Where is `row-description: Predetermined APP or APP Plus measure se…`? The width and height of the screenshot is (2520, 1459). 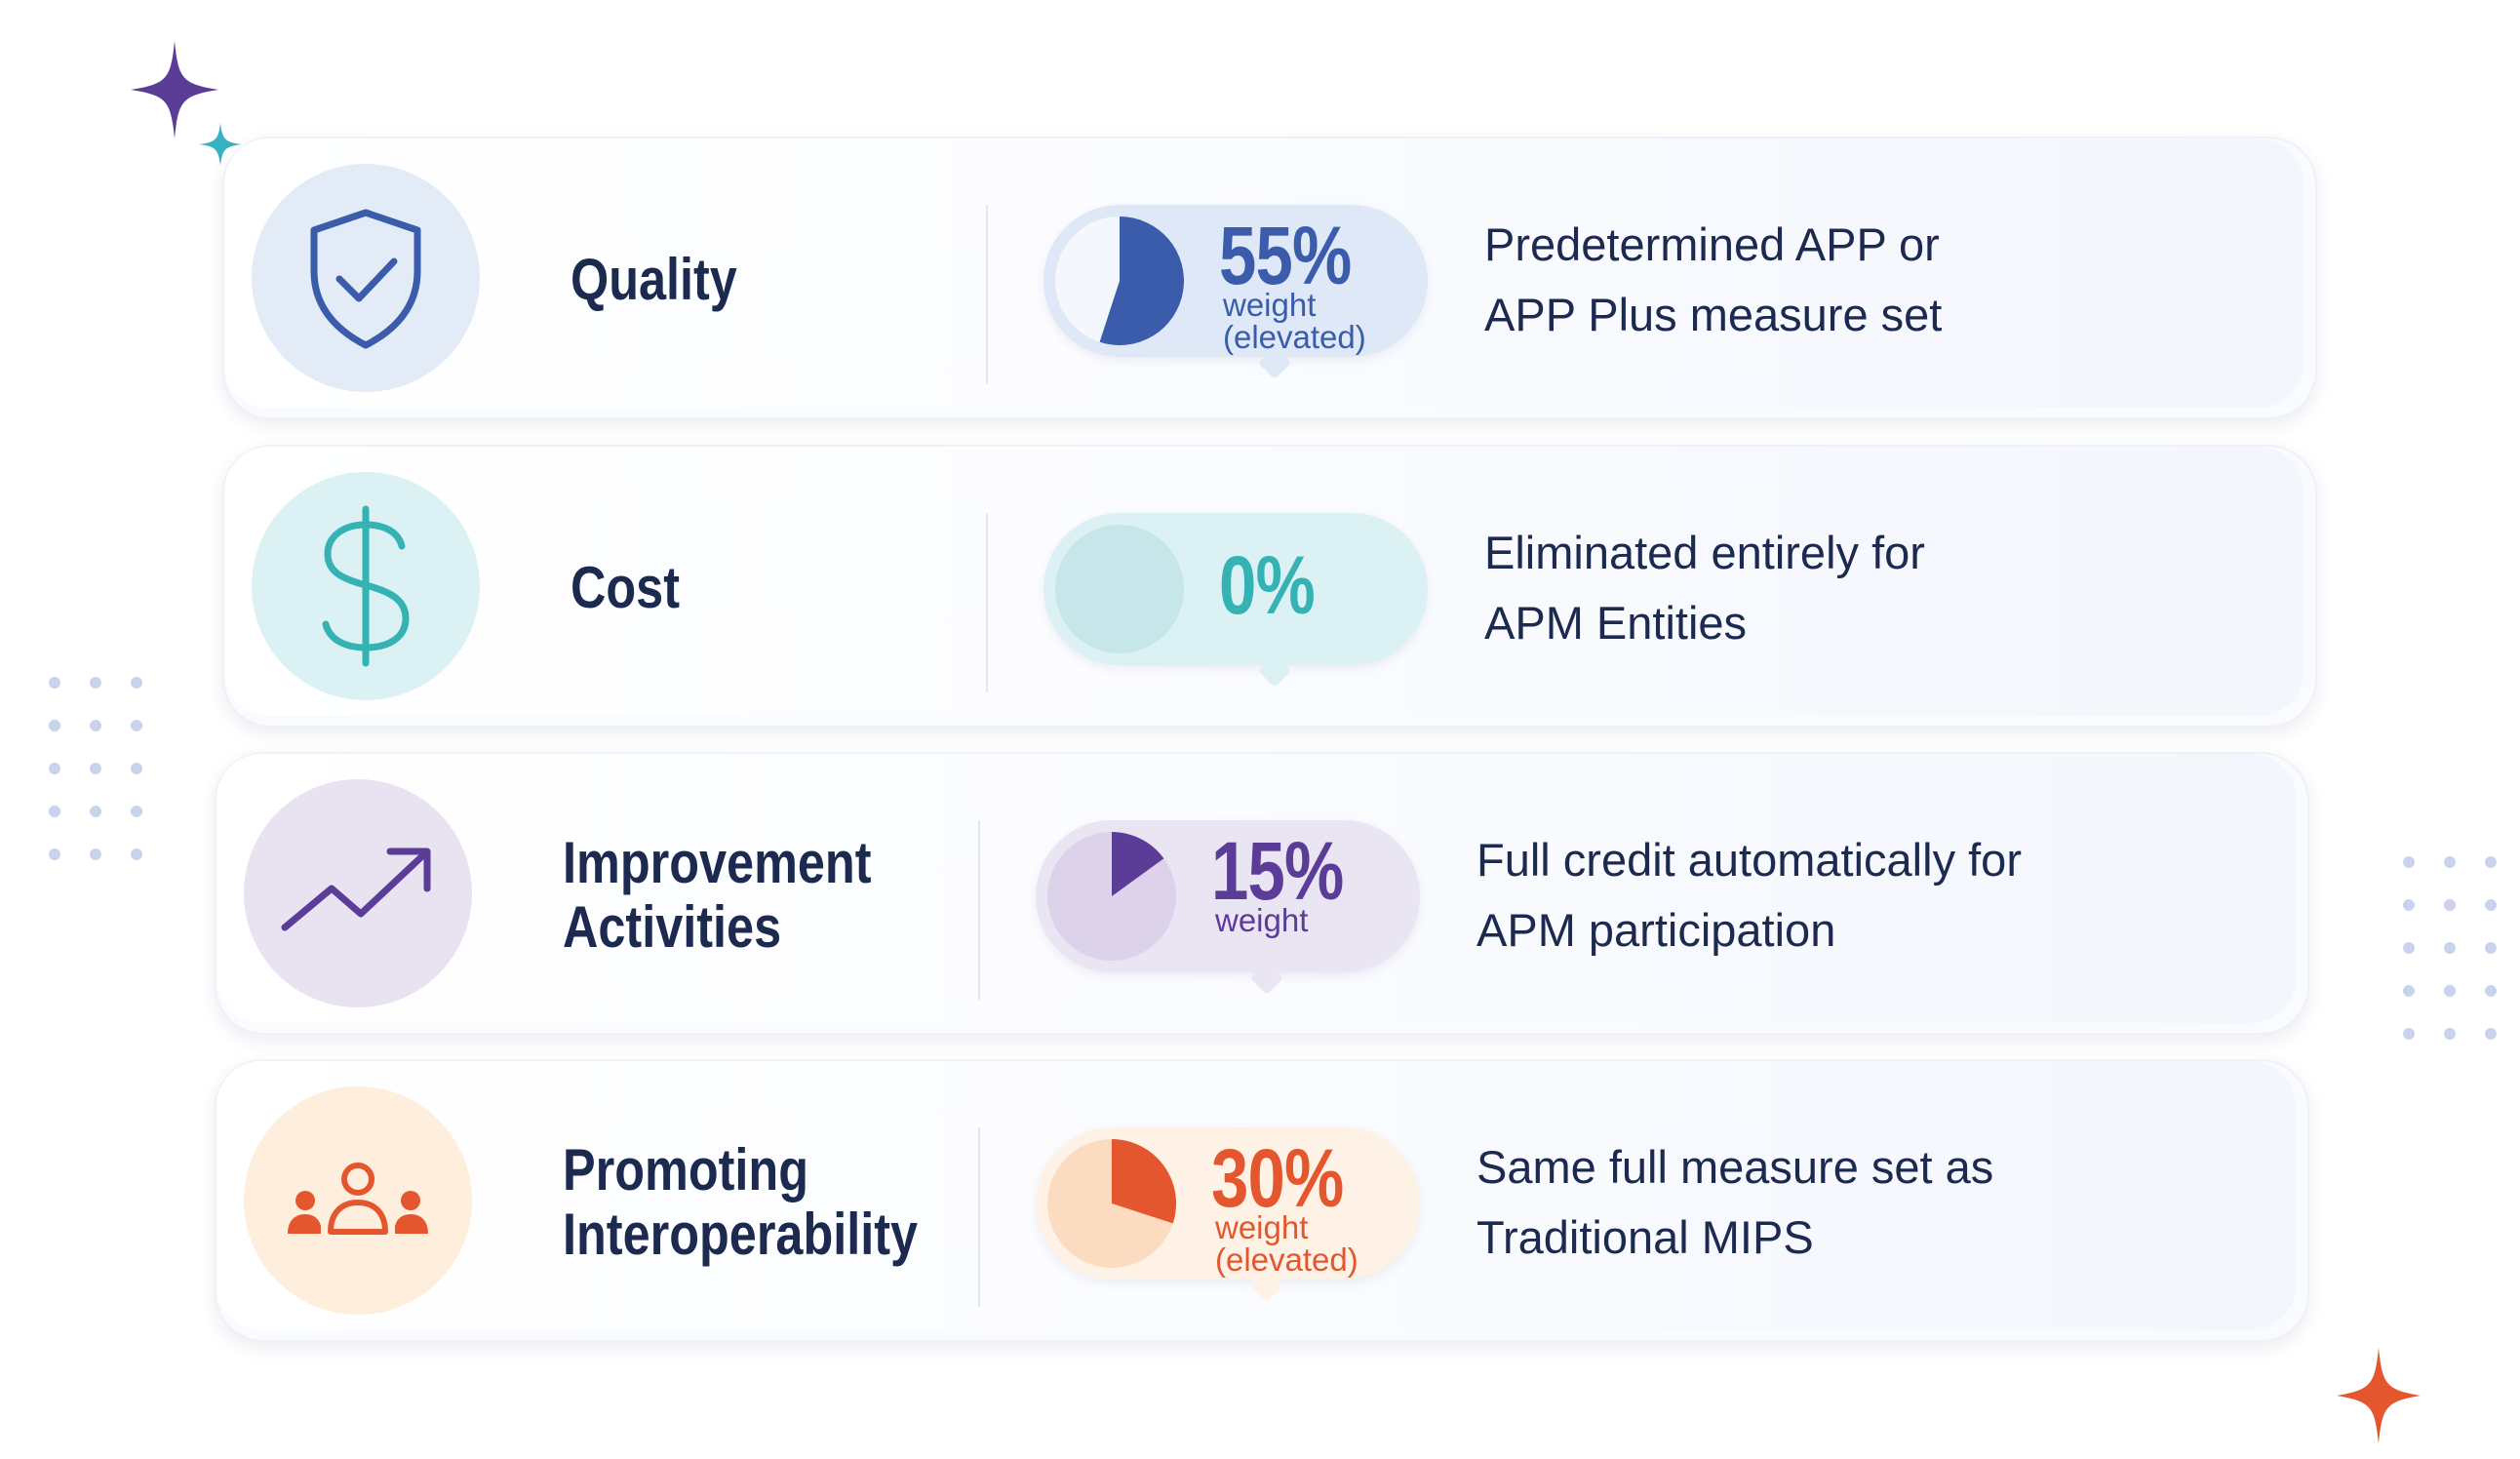 row-description: Predetermined APP or APP Plus measure se… is located at coordinates (1713, 279).